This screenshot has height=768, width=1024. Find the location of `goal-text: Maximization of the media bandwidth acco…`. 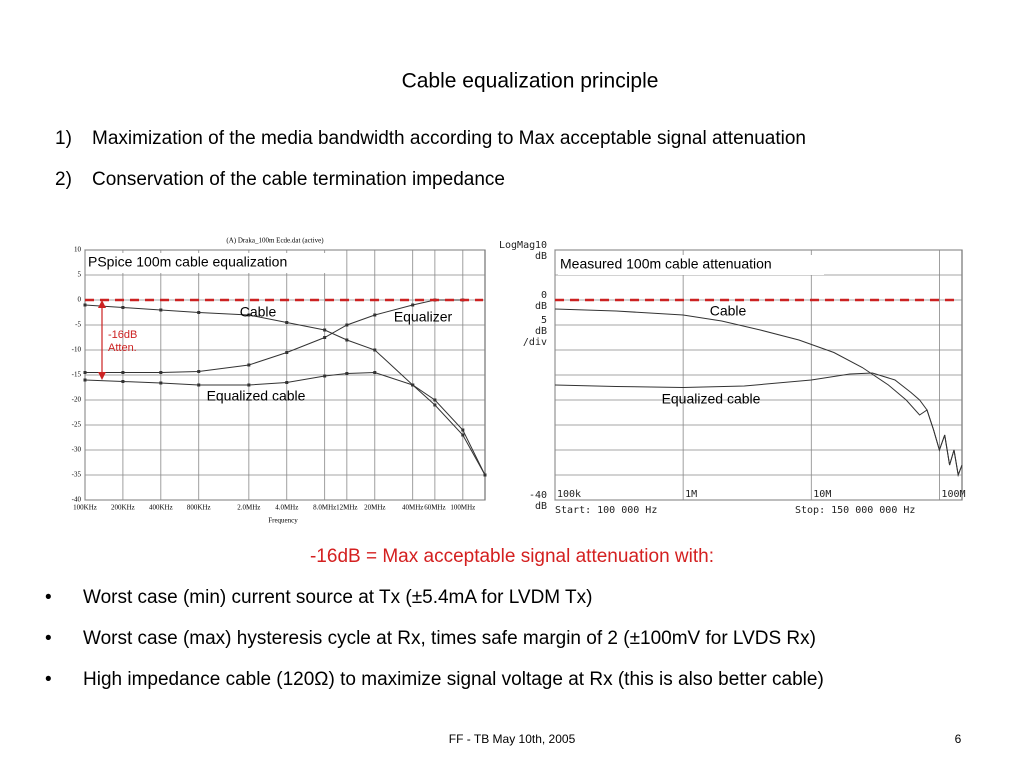

goal-text: Maximization of the media bandwidth acco… is located at coordinates (449, 138).